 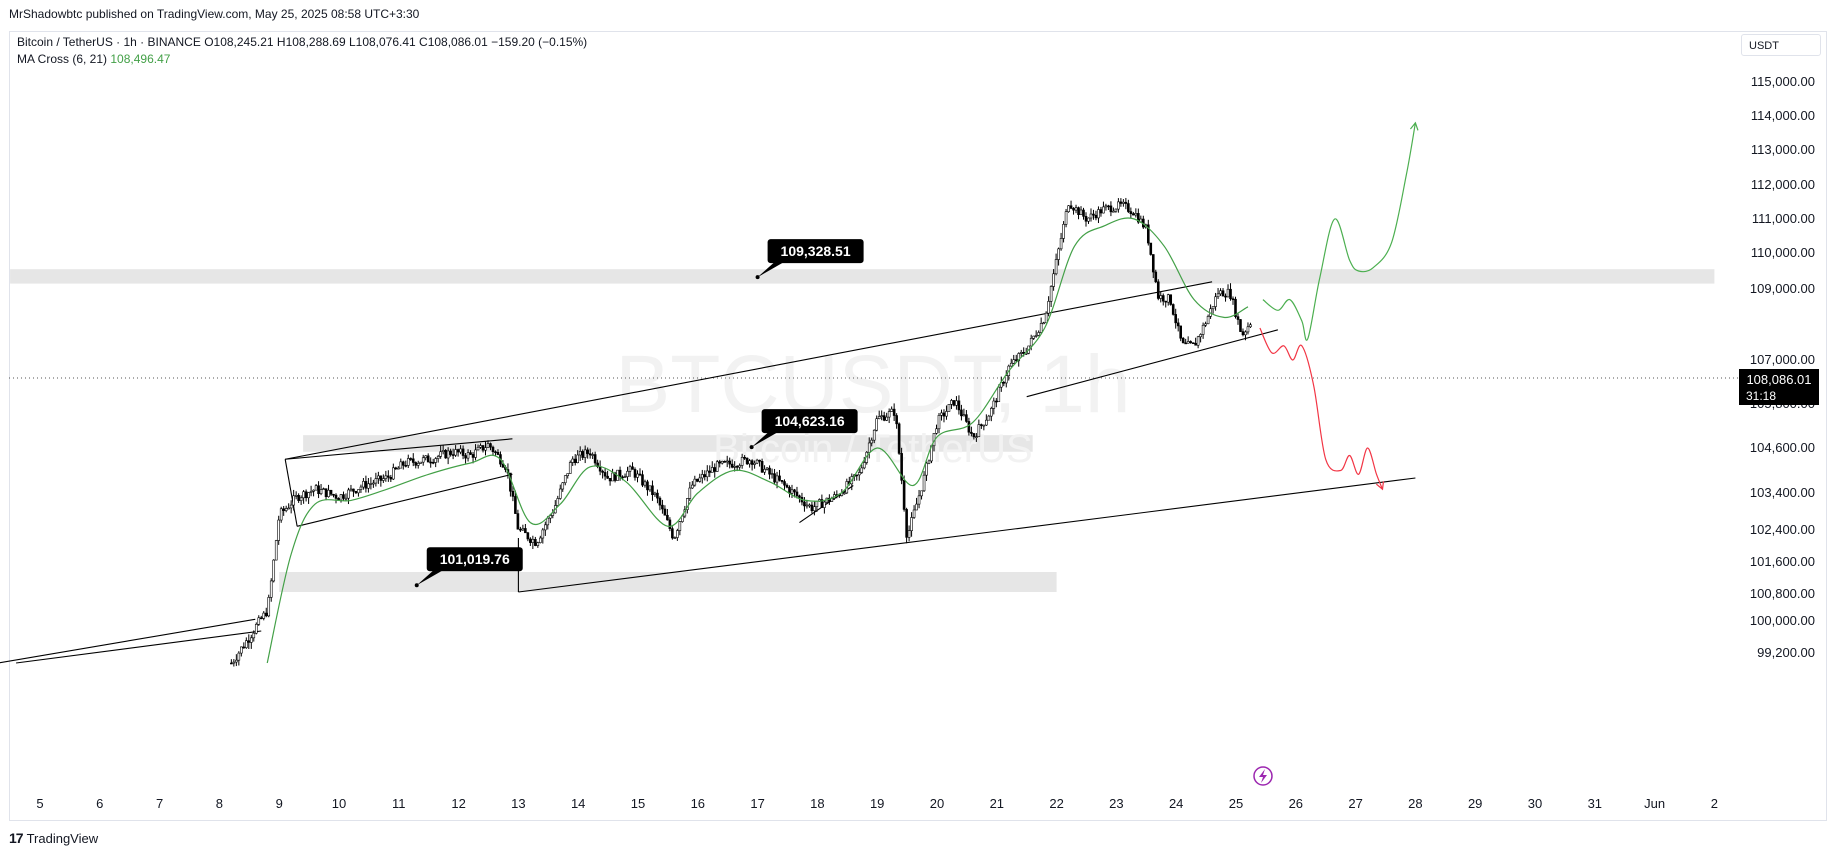 I want to click on price-callout-1: 104,623.16, so click(x=803, y=429).